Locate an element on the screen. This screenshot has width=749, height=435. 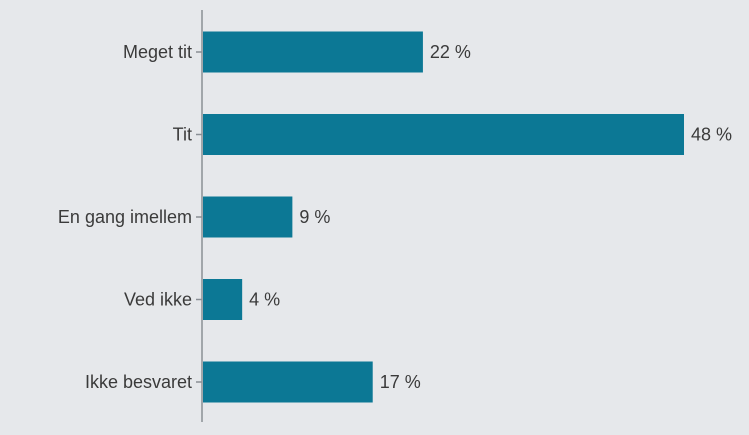
category-label: En gang imellem is located at coordinates (125, 217).